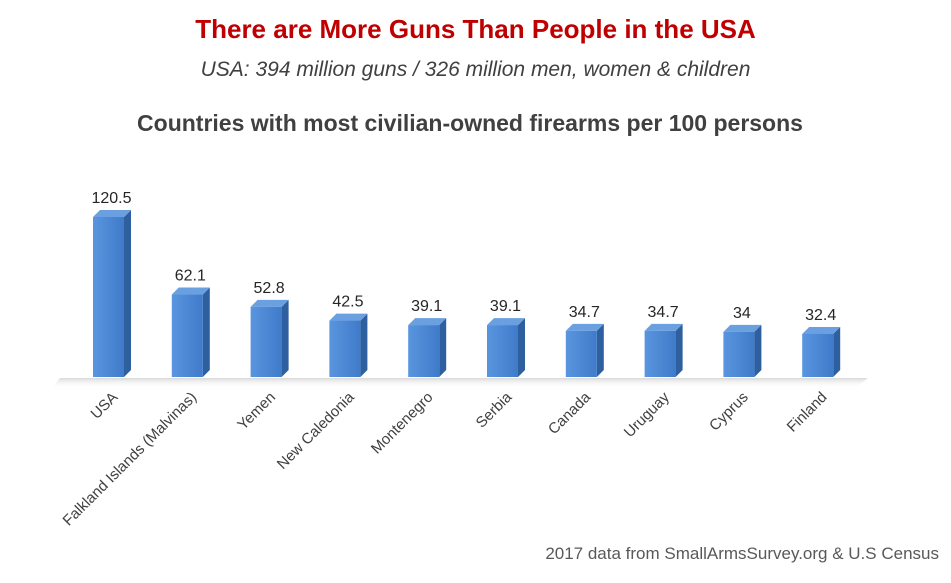 The width and height of the screenshot is (951, 583). What do you see at coordinates (647, 414) in the screenshot?
I see `category-label: Uruguay` at bounding box center [647, 414].